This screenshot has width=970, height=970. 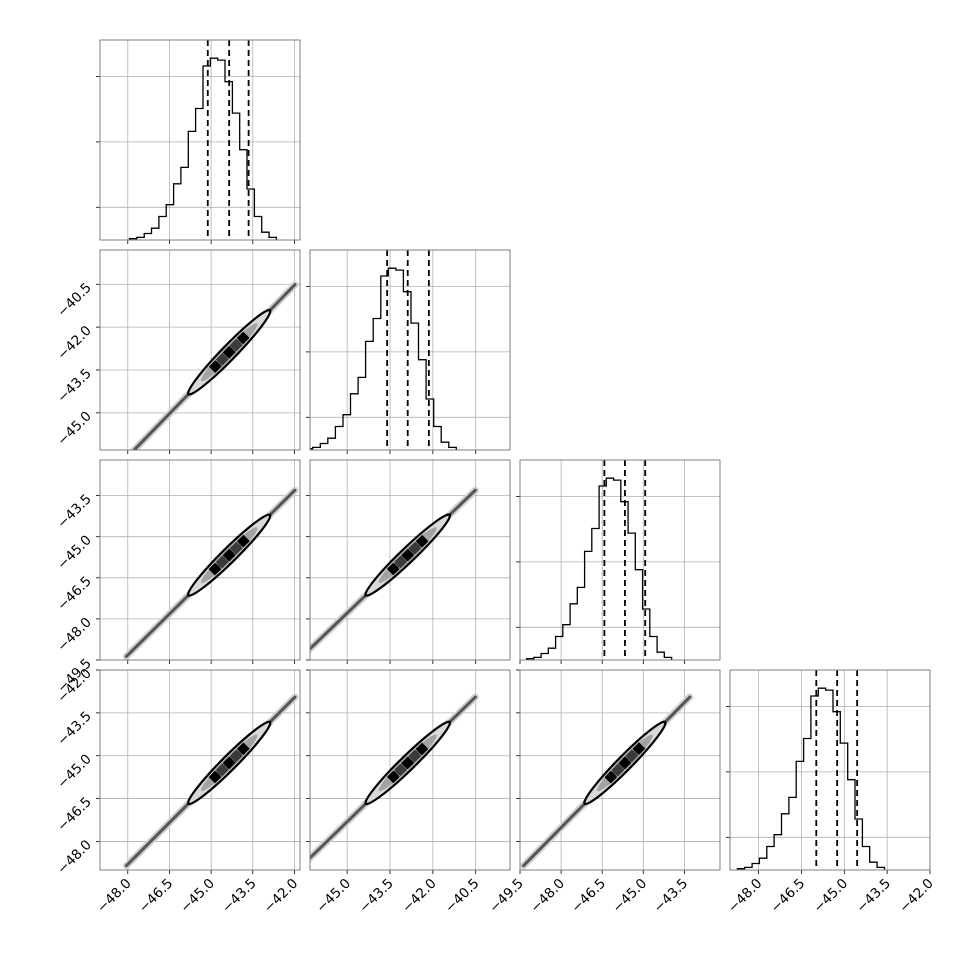 I want to click on xtick-label-2-4: −43.5, so click(x=671, y=896).